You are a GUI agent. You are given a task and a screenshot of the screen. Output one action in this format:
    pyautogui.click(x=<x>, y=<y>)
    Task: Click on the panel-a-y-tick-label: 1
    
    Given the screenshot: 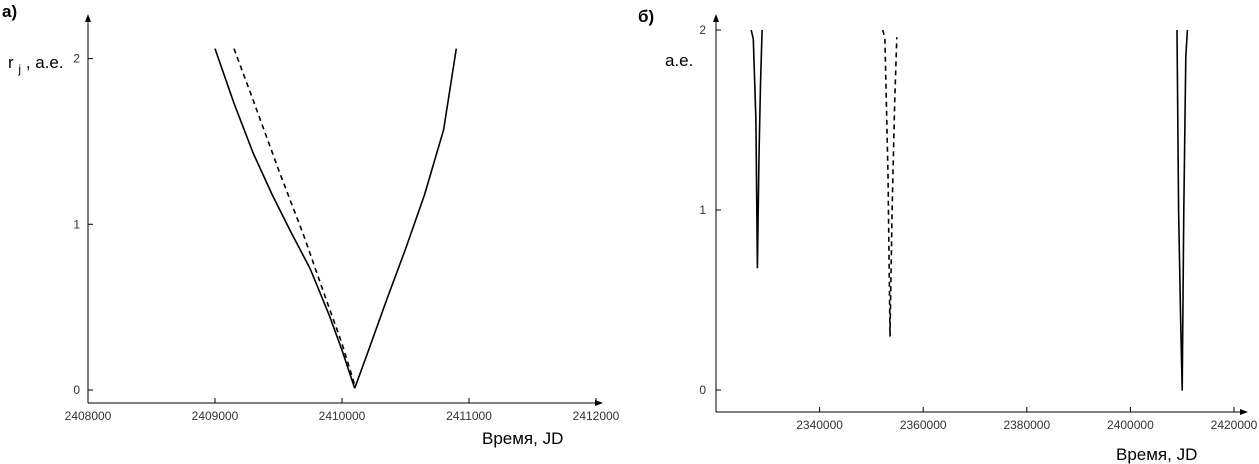 What is the action you would take?
    pyautogui.click(x=76, y=224)
    